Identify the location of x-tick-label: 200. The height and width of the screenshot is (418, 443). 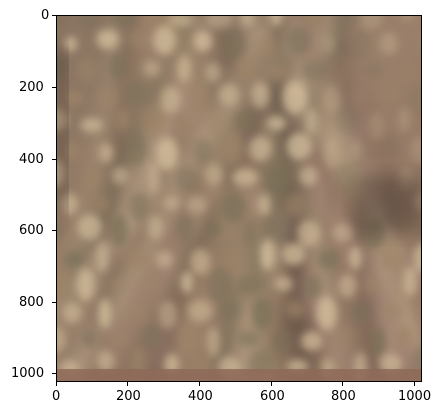
(128, 396).